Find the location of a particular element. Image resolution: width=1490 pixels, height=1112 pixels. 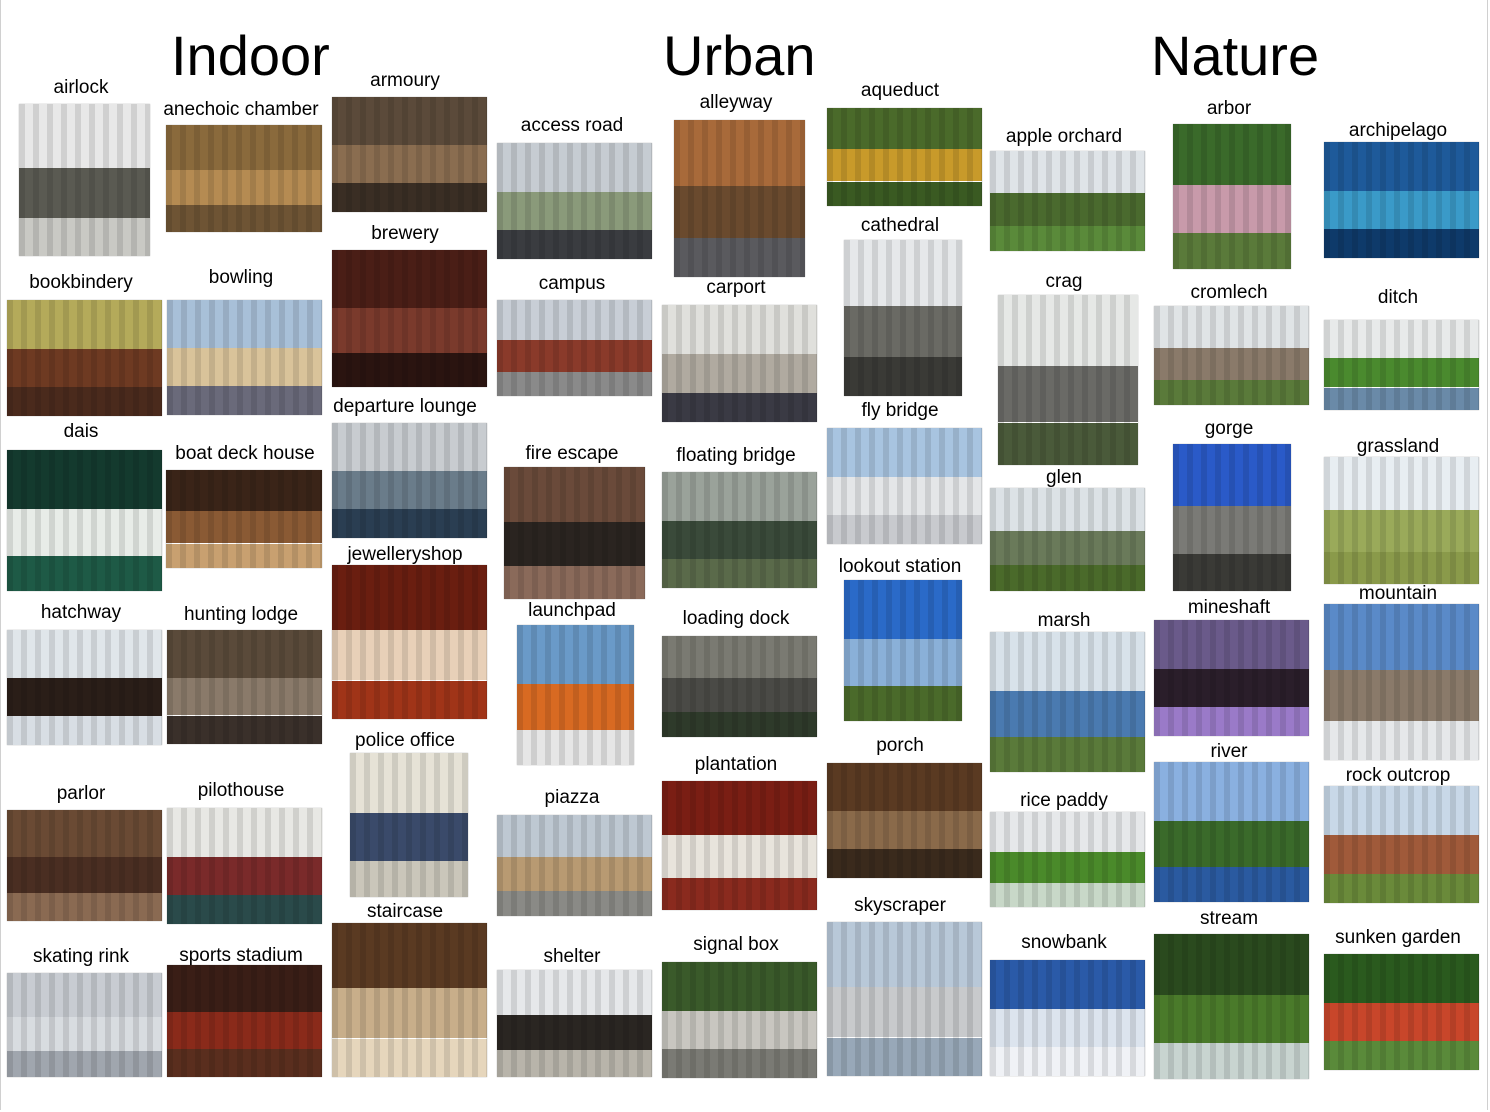

category-label-cromlech: cromlech is located at coordinates (1229, 292).